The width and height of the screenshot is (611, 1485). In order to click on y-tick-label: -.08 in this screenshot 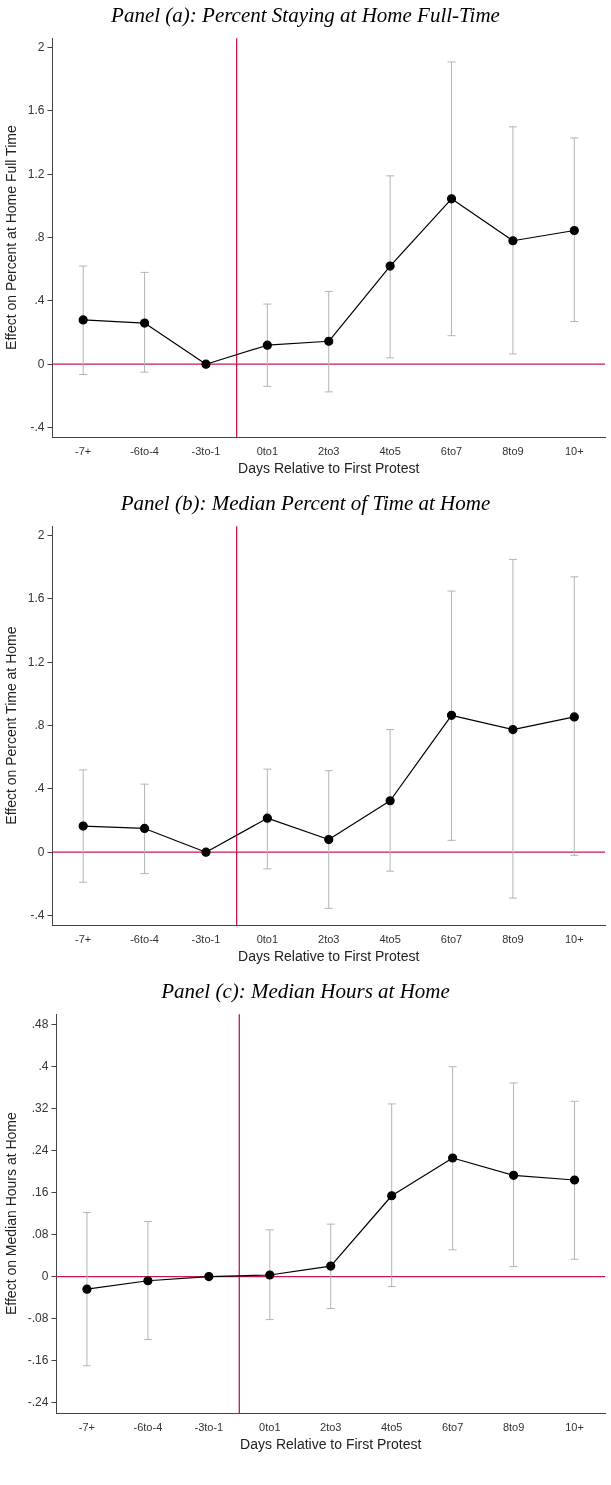, I will do `click(38, 1317)`.